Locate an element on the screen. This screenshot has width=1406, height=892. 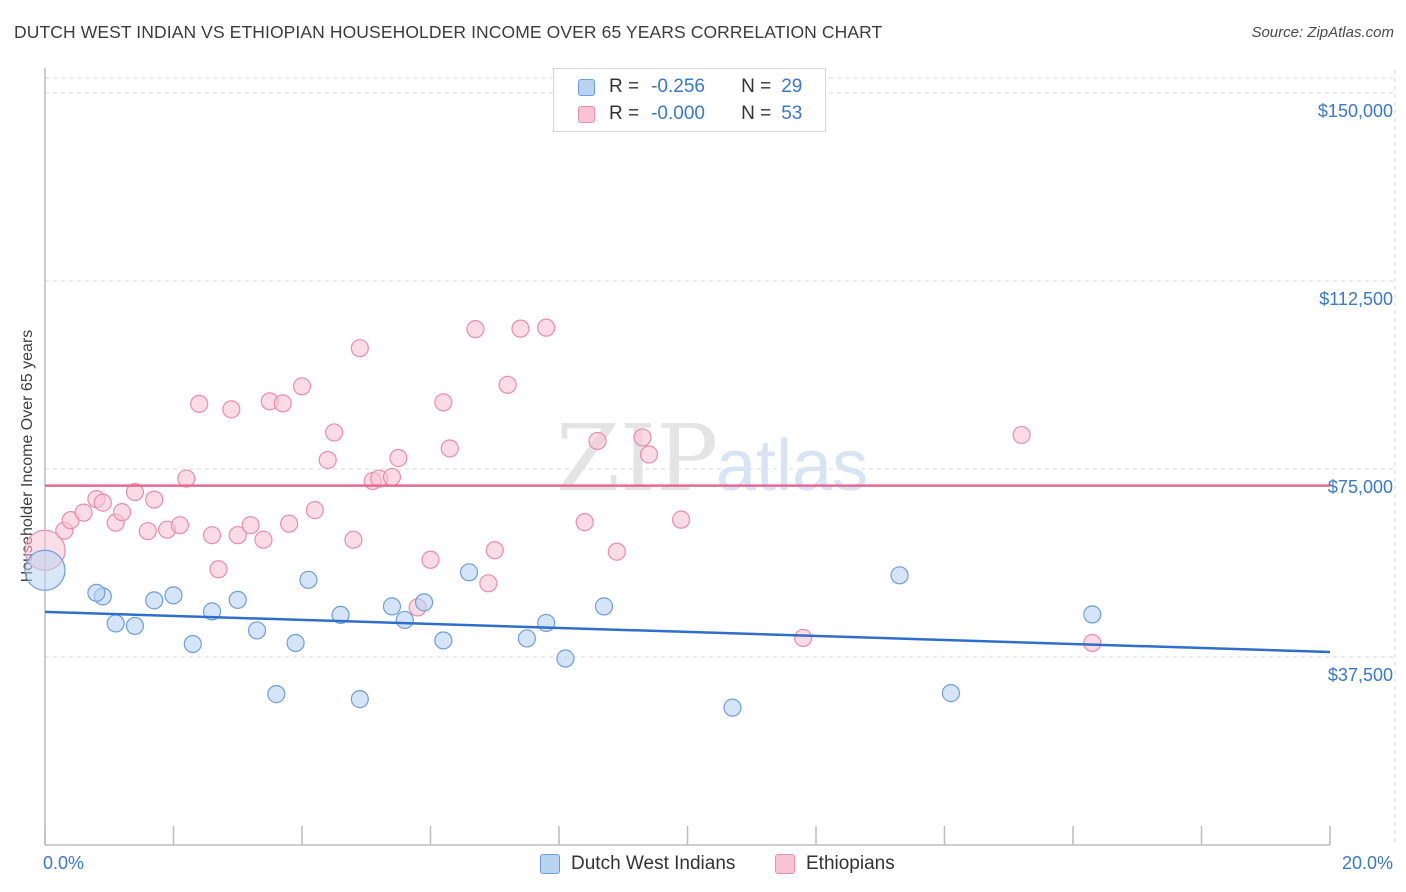
y-tick-label: $37,500 is located at coordinates (1360, 675).